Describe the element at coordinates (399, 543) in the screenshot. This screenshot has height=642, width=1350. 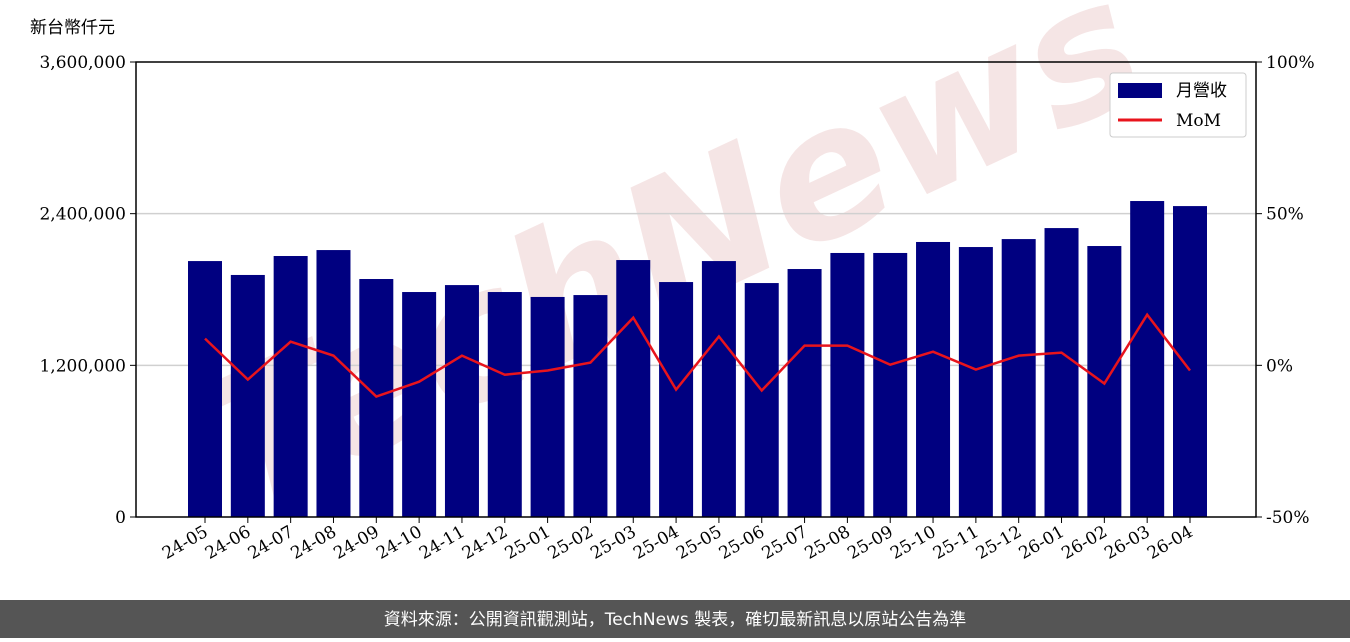
I see `x-tick-label: 24-10` at that location.